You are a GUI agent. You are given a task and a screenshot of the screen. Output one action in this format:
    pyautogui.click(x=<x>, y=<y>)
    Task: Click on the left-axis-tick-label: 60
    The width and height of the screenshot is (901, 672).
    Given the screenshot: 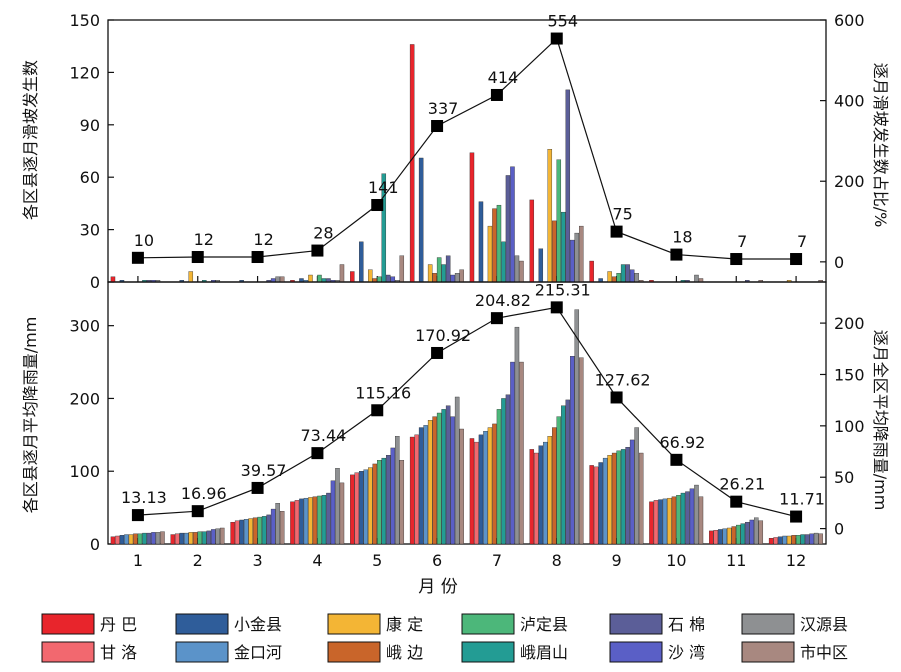 What is the action you would take?
    pyautogui.click(x=90, y=177)
    